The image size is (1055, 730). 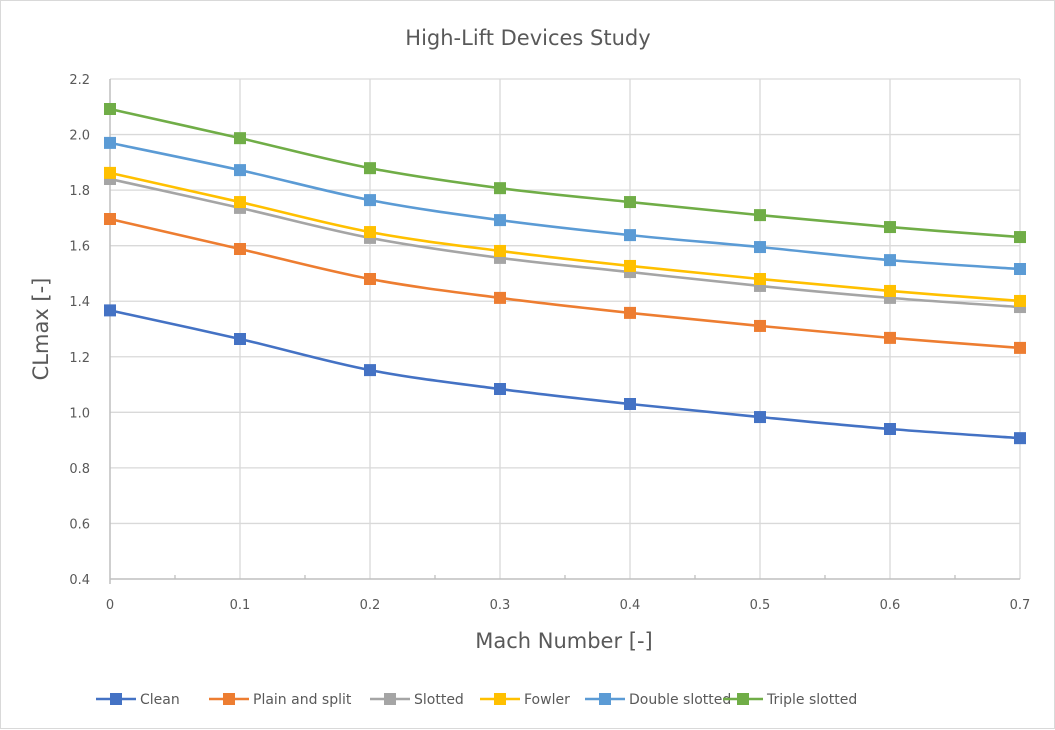 I want to click on chart-title: High-Lift Devices Study, so click(x=527, y=38).